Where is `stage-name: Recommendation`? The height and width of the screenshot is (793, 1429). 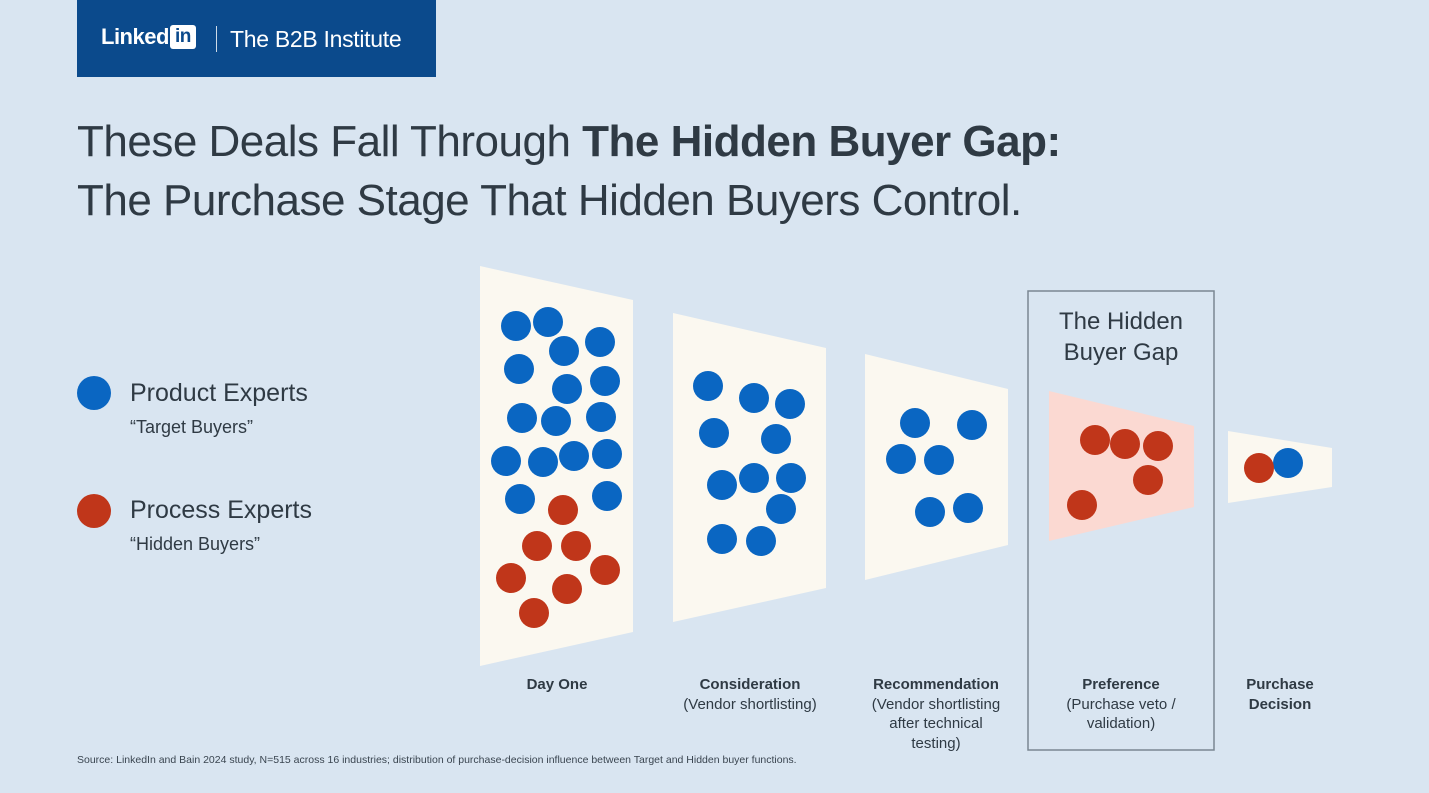
stage-name: Recommendation is located at coordinates (936, 684).